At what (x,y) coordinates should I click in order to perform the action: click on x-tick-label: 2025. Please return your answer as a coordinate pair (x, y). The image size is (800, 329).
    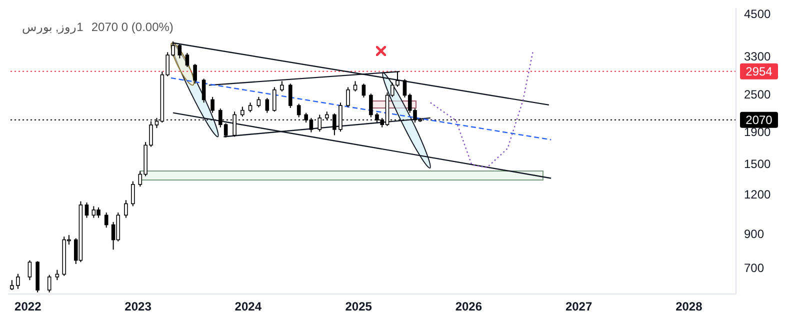
    Looking at the image, I should click on (358, 307).